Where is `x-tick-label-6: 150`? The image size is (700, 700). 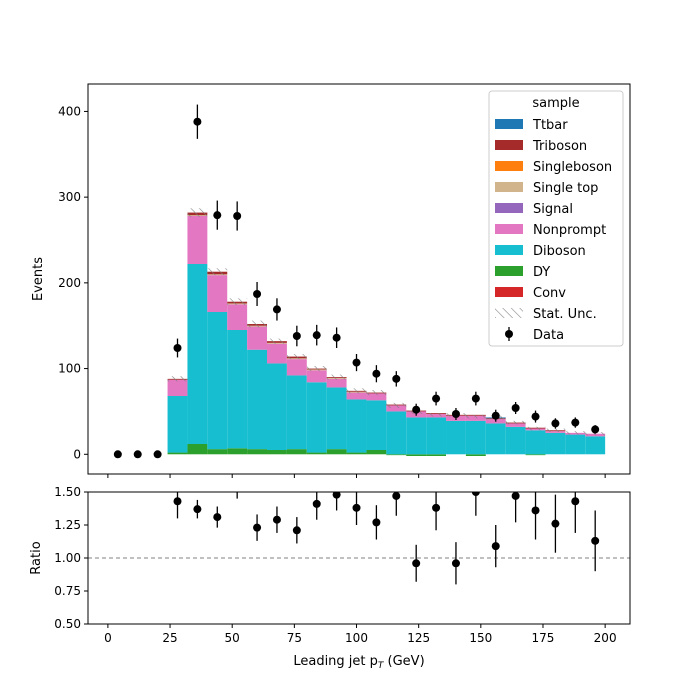 x-tick-label-6: 150 is located at coordinates (480, 638).